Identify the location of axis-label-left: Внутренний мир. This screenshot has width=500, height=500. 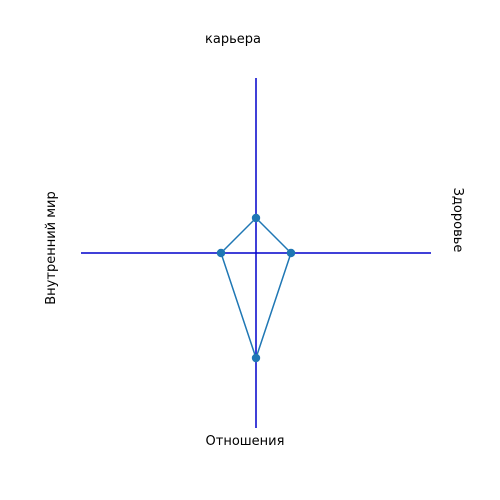
(51, 247).